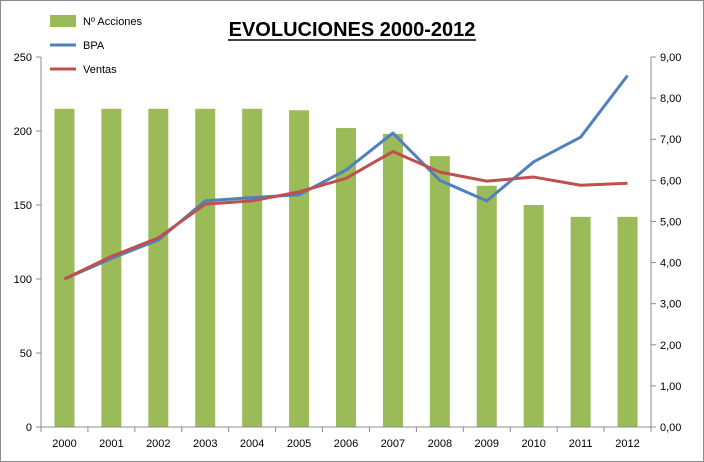 This screenshot has width=704, height=462. I want to click on bar-acciones-2002, so click(158, 268).